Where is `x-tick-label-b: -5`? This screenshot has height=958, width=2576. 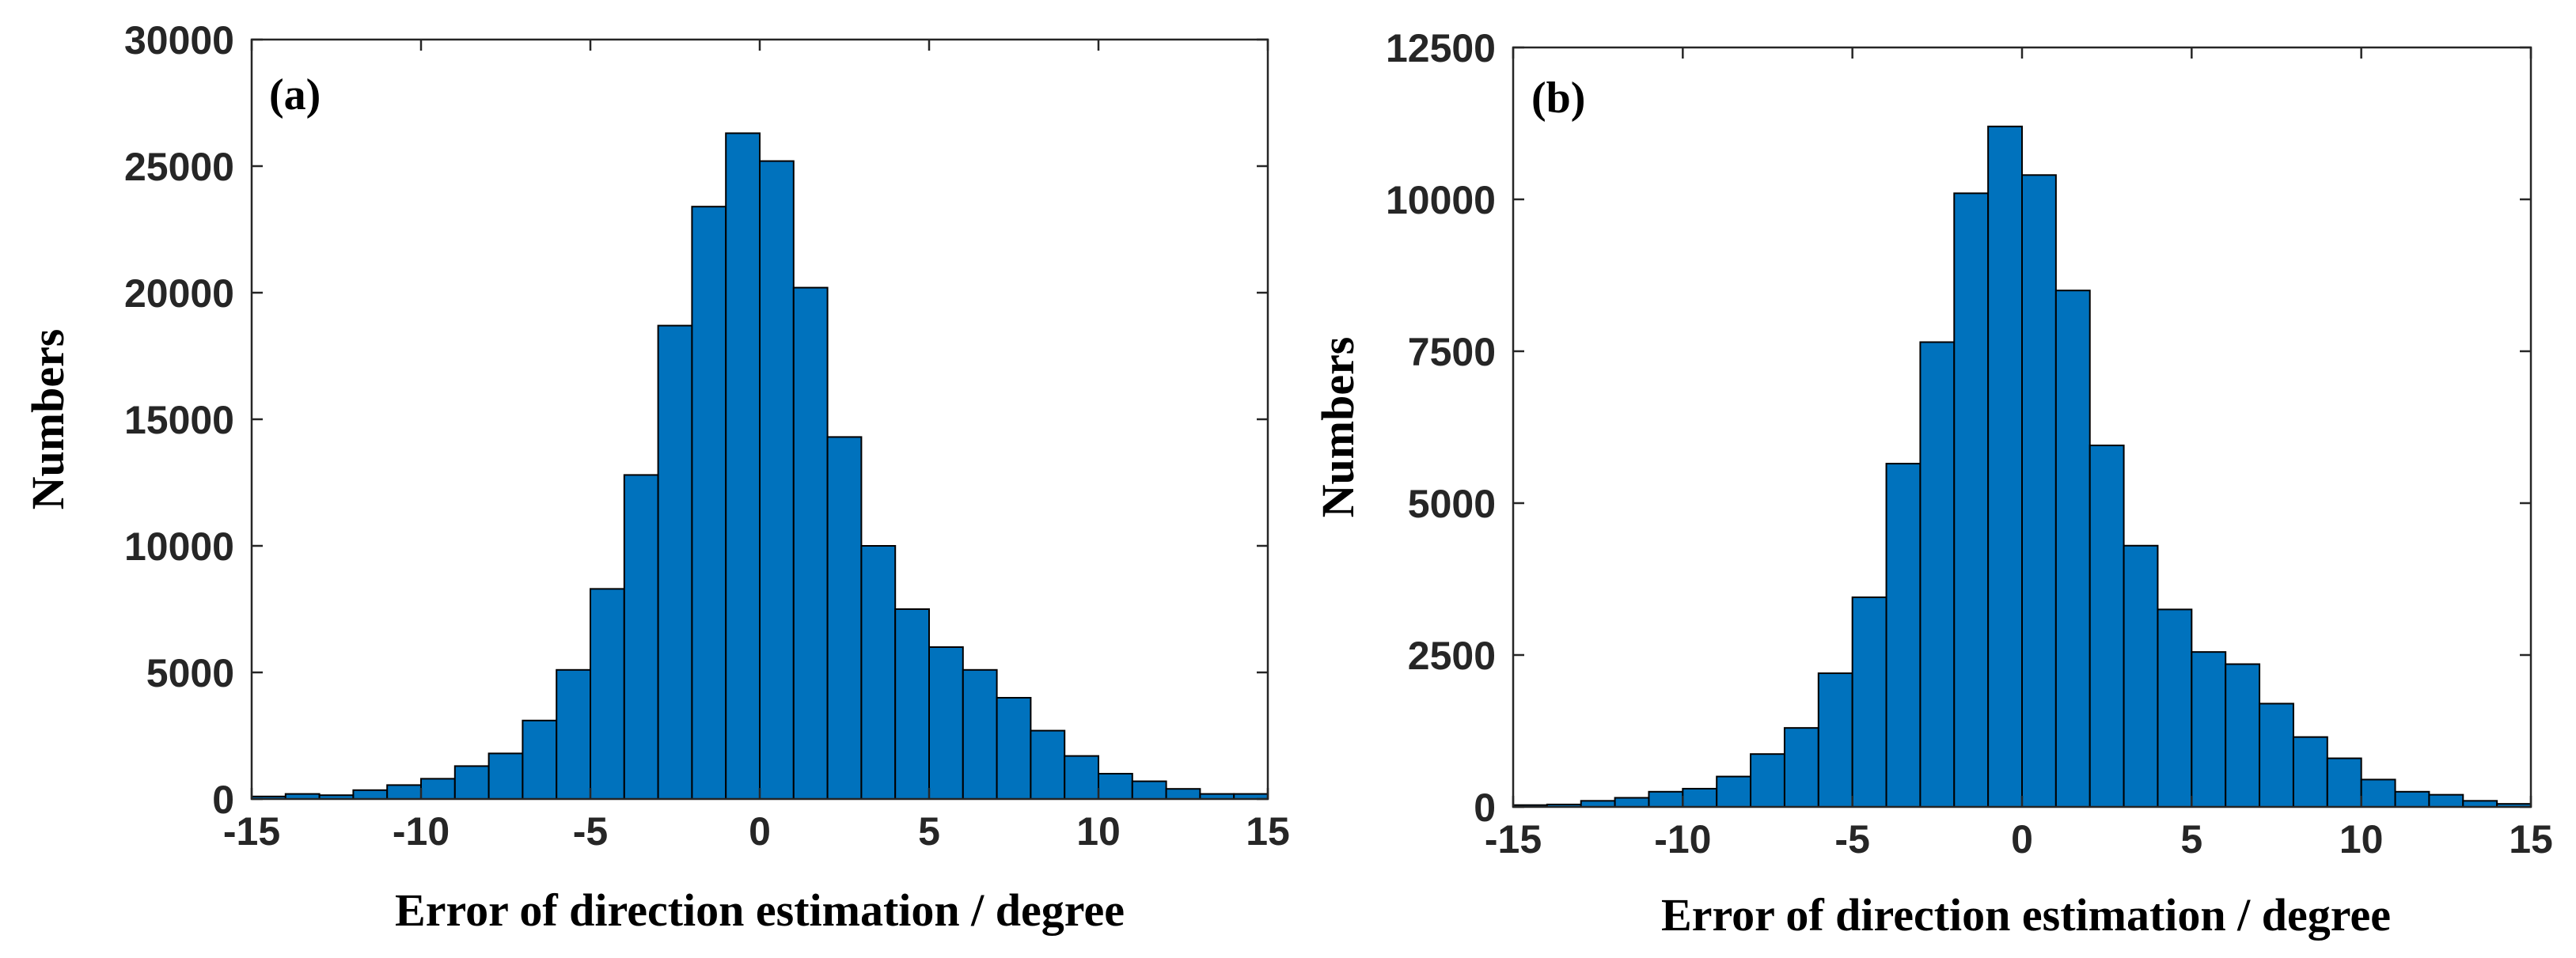 x-tick-label-b: -5 is located at coordinates (1851, 839).